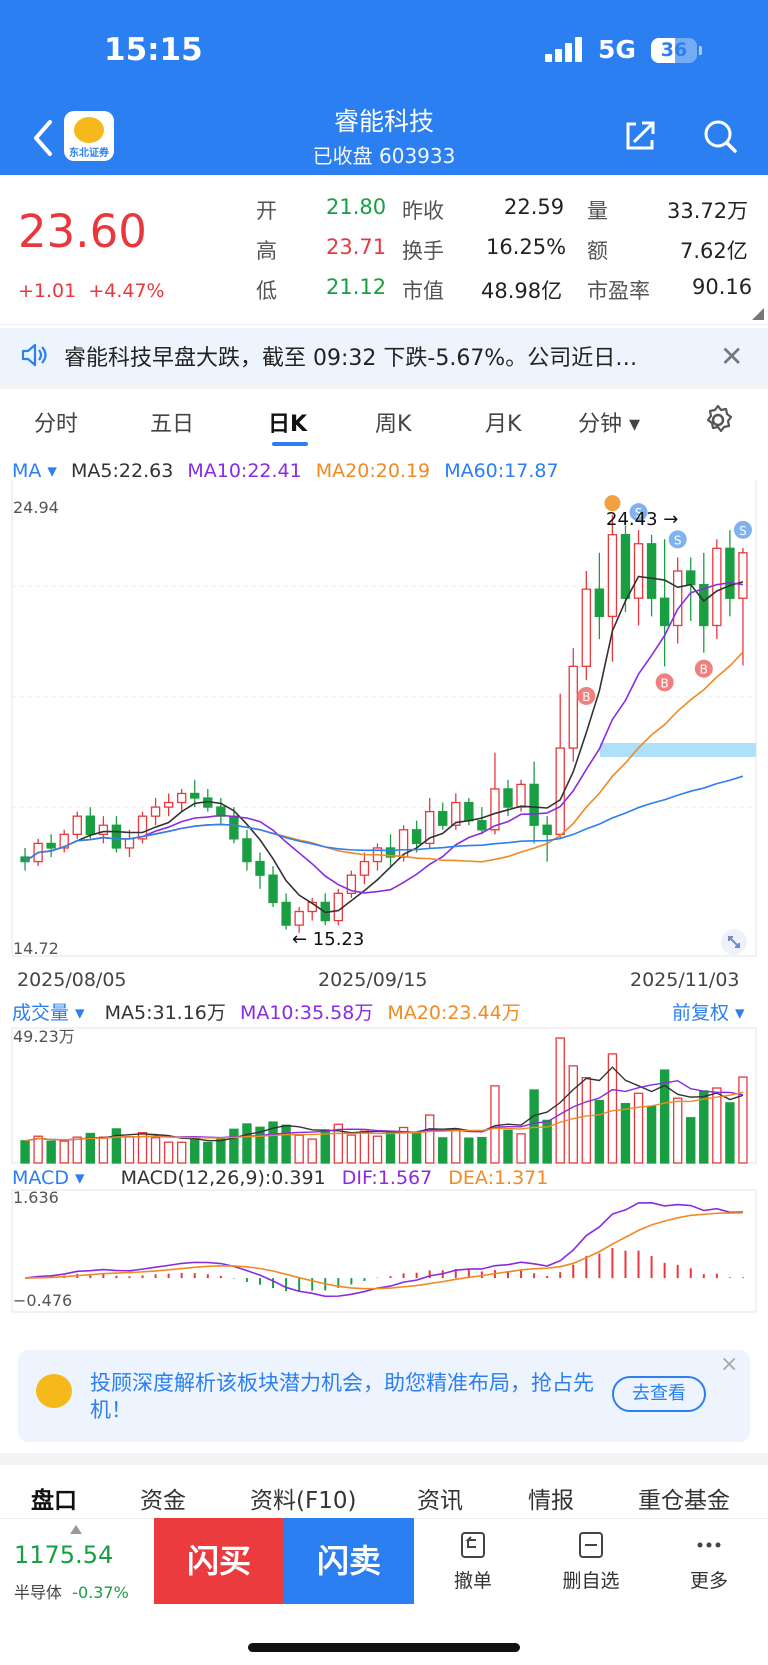 This screenshot has height=1665, width=768. What do you see at coordinates (54, 1391) in the screenshot?
I see `mascot-icon` at bounding box center [54, 1391].